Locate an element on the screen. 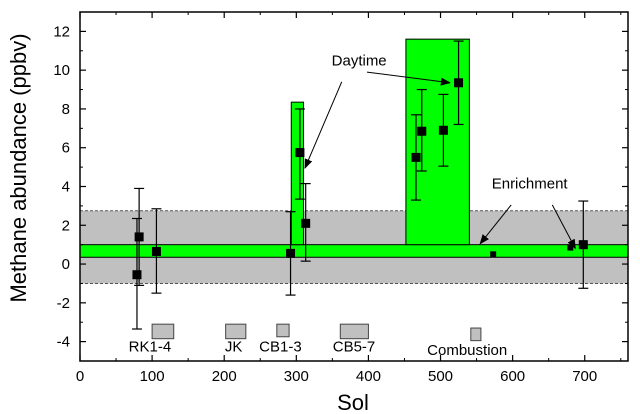  y-tick-label-6: 6 is located at coordinates (66, 148).